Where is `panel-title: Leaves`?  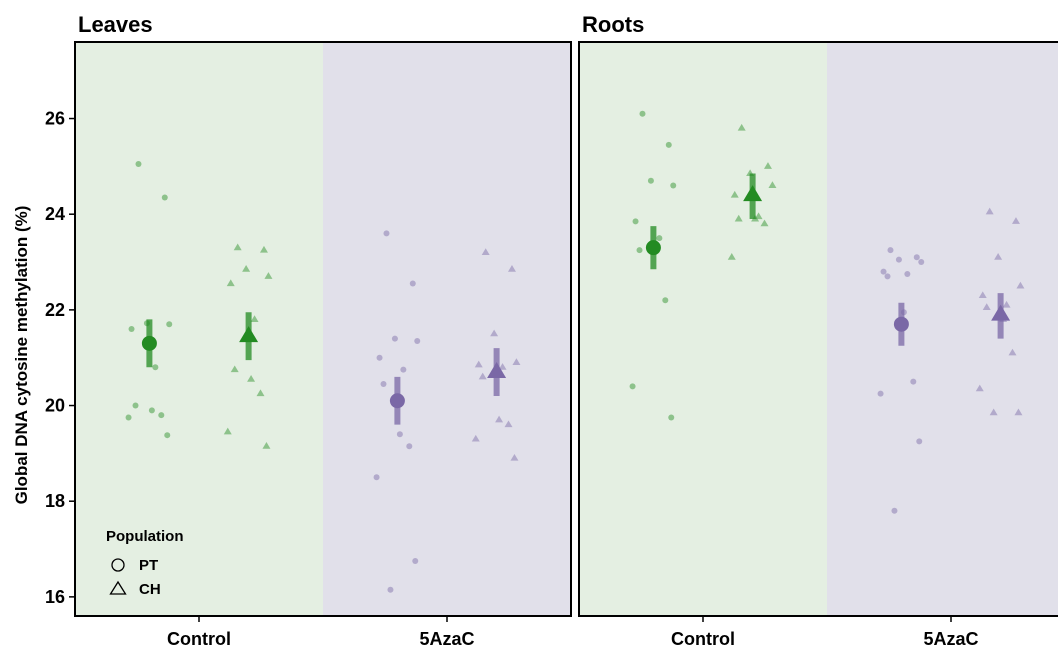 panel-title: Leaves is located at coordinates (115, 24).